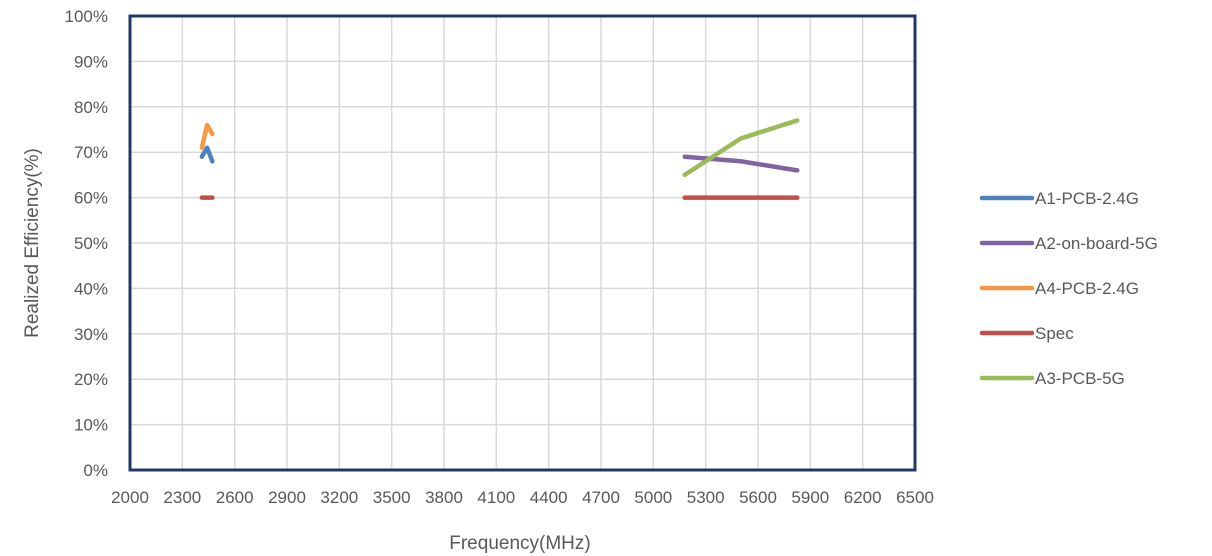  I want to click on series-line-a1-pcb-2-4g, so click(207, 154).